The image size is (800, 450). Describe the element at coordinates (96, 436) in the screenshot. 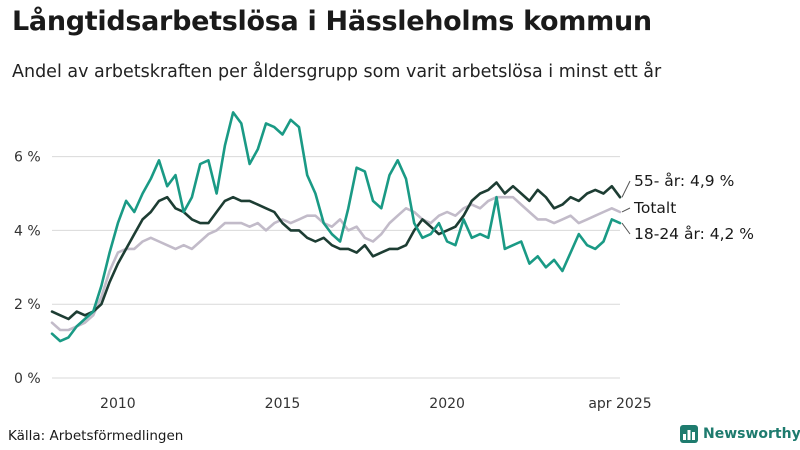

I see `source-note: Källa: Arbetsförmedlingen` at that location.